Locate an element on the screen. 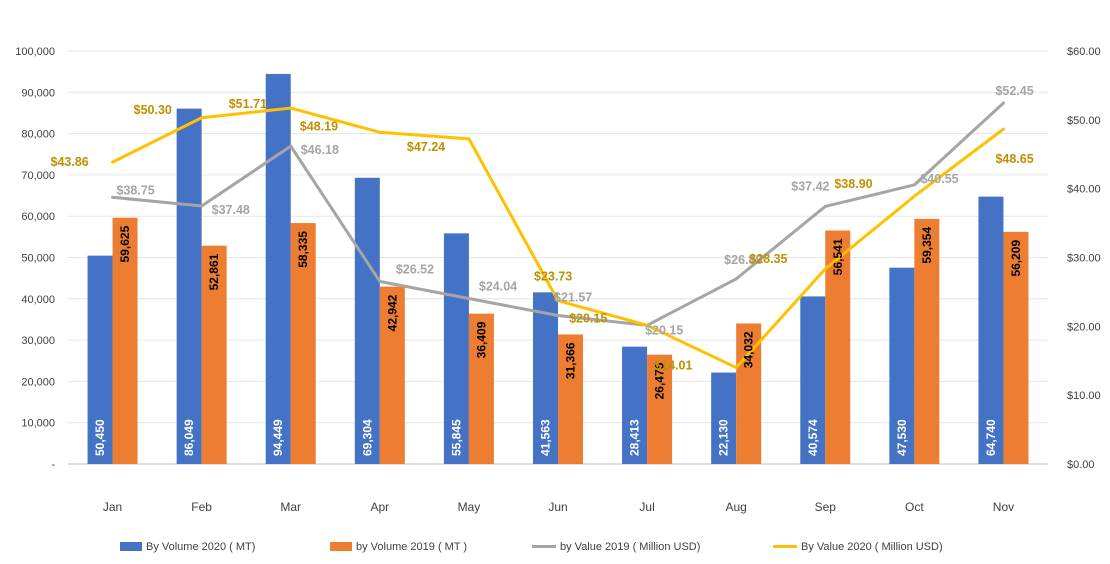  line-data-label: $37.42 is located at coordinates (810, 186).